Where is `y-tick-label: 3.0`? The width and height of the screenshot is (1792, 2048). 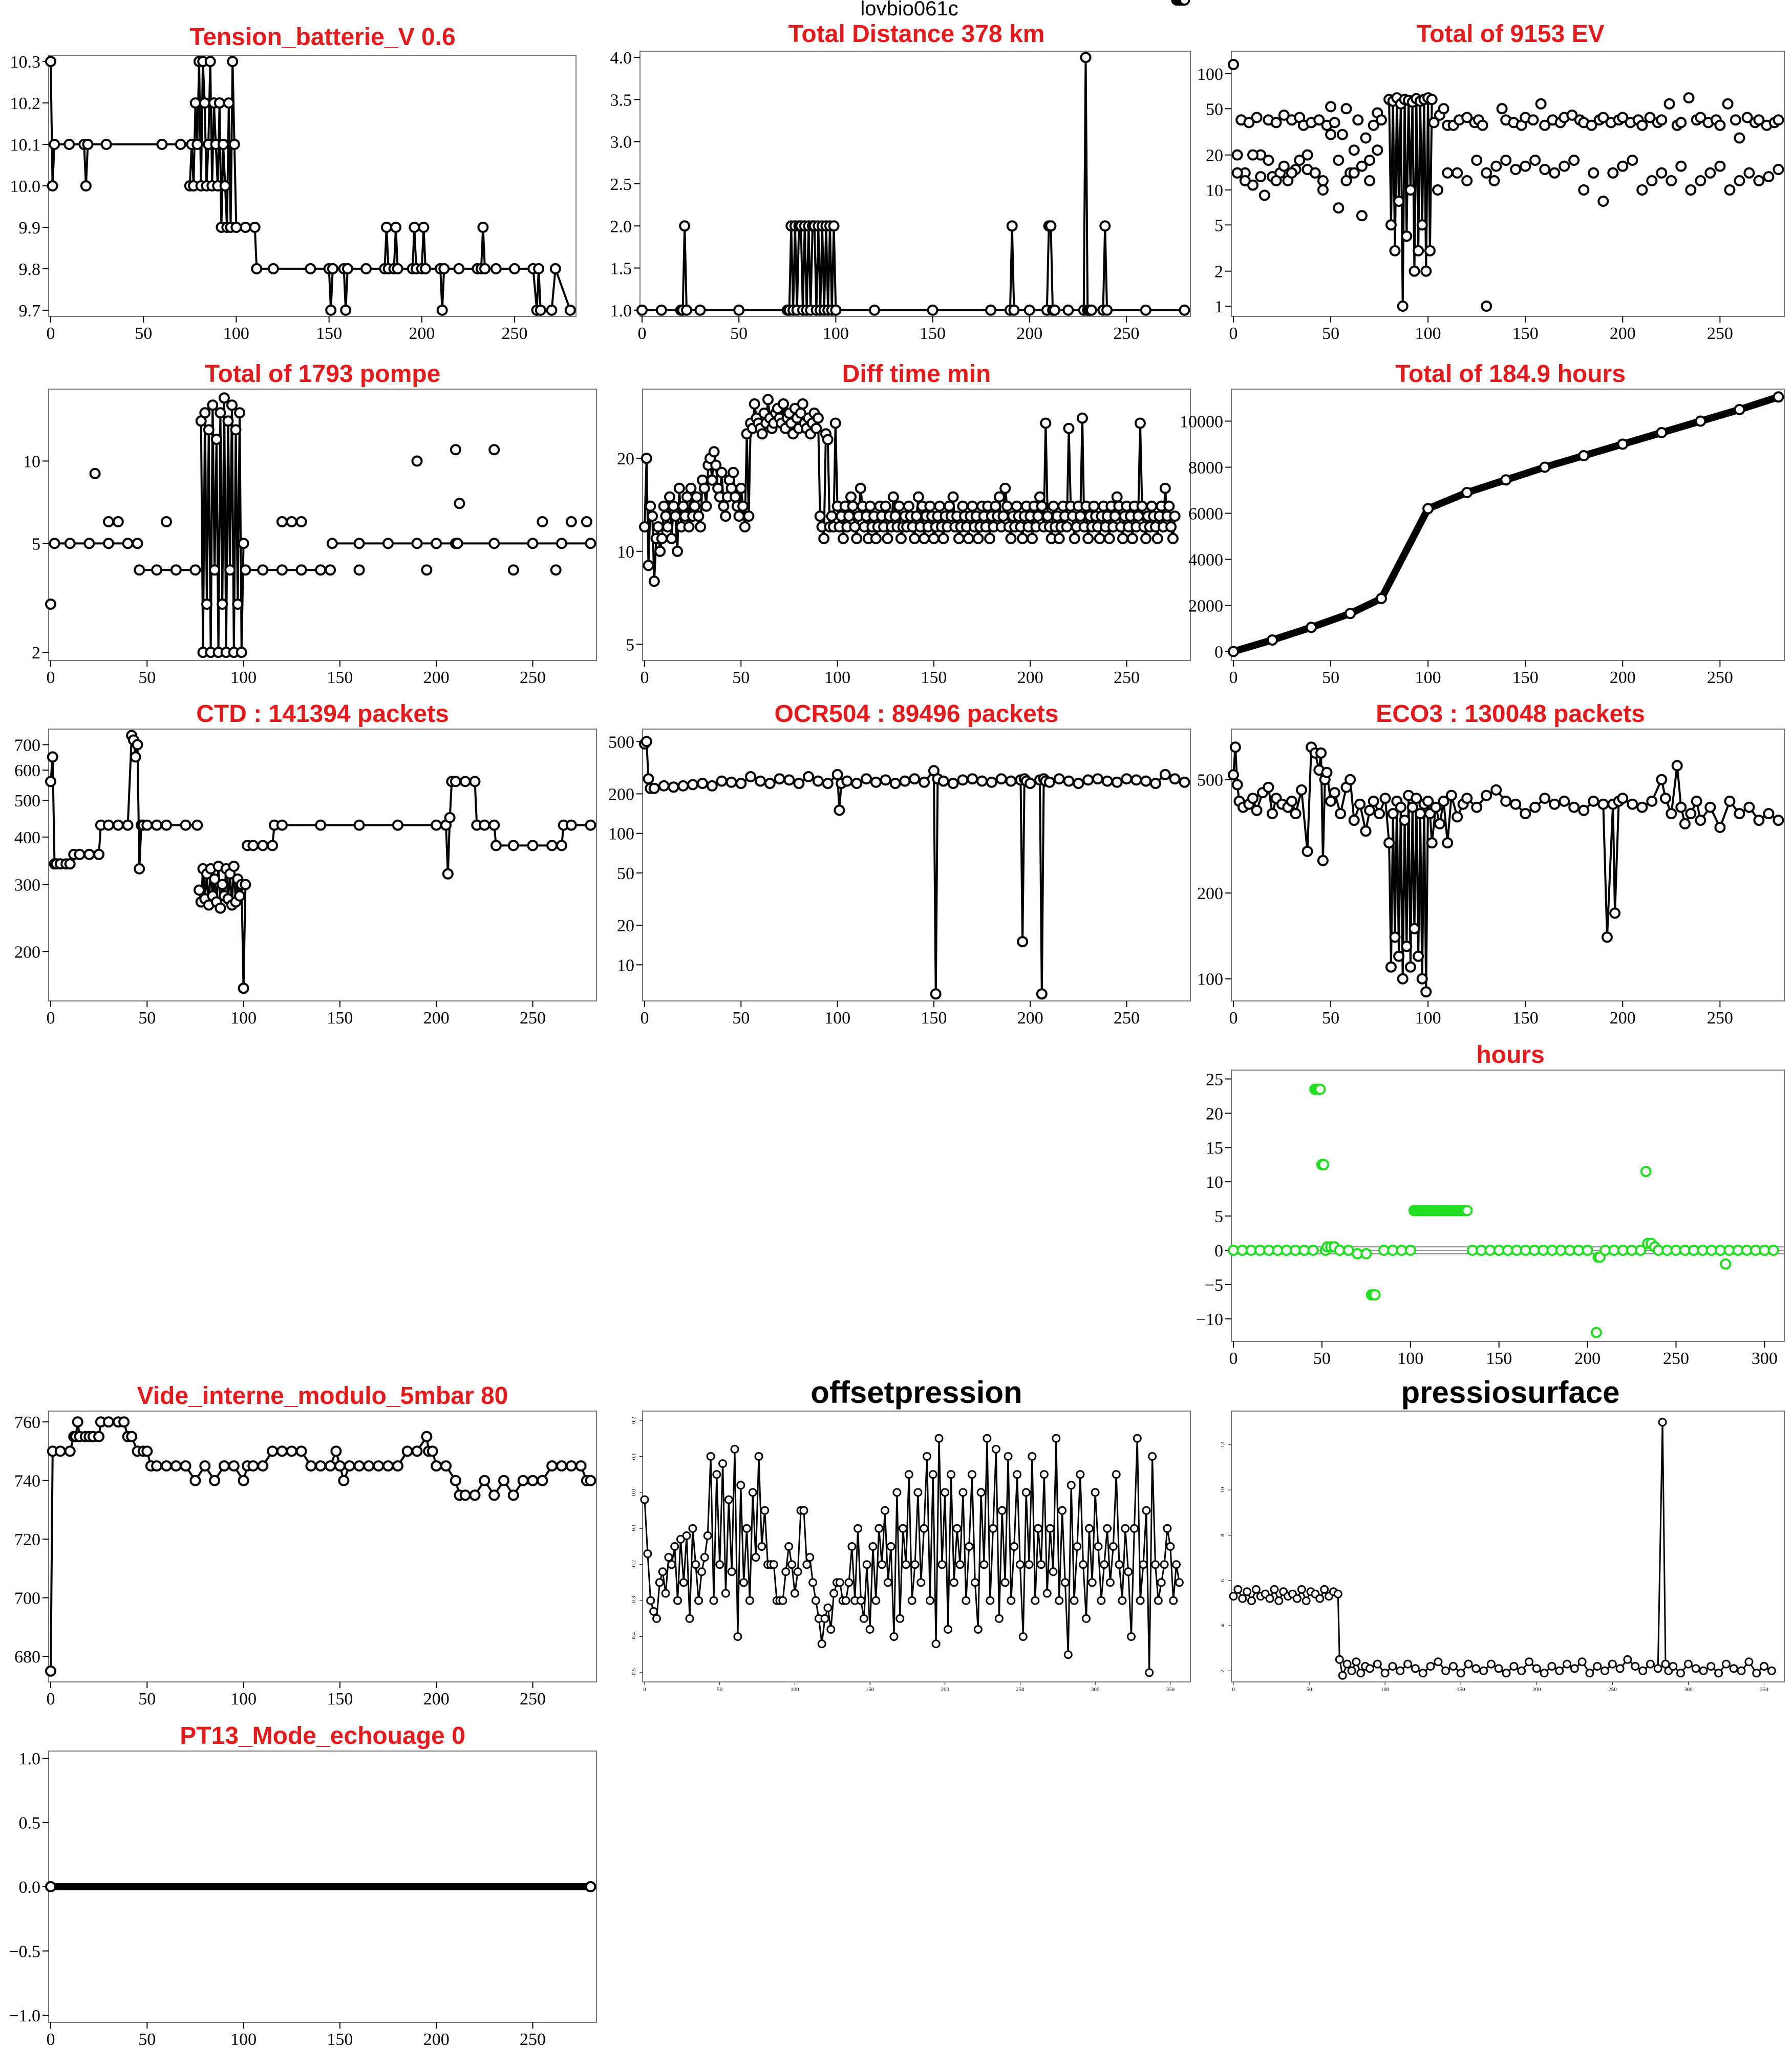 y-tick-label: 3.0 is located at coordinates (621, 142).